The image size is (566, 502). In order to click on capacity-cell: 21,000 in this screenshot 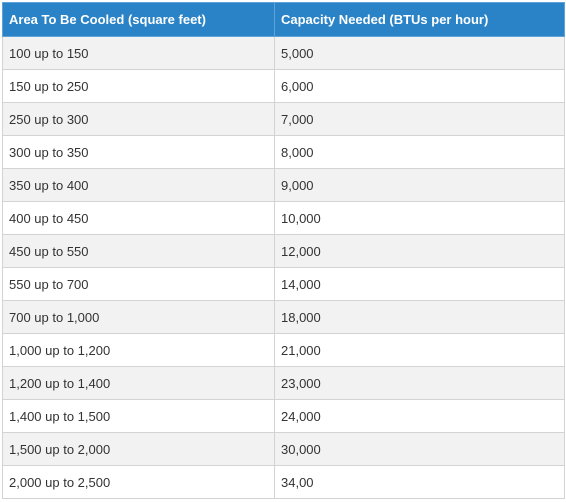, I will do `click(419, 350)`.